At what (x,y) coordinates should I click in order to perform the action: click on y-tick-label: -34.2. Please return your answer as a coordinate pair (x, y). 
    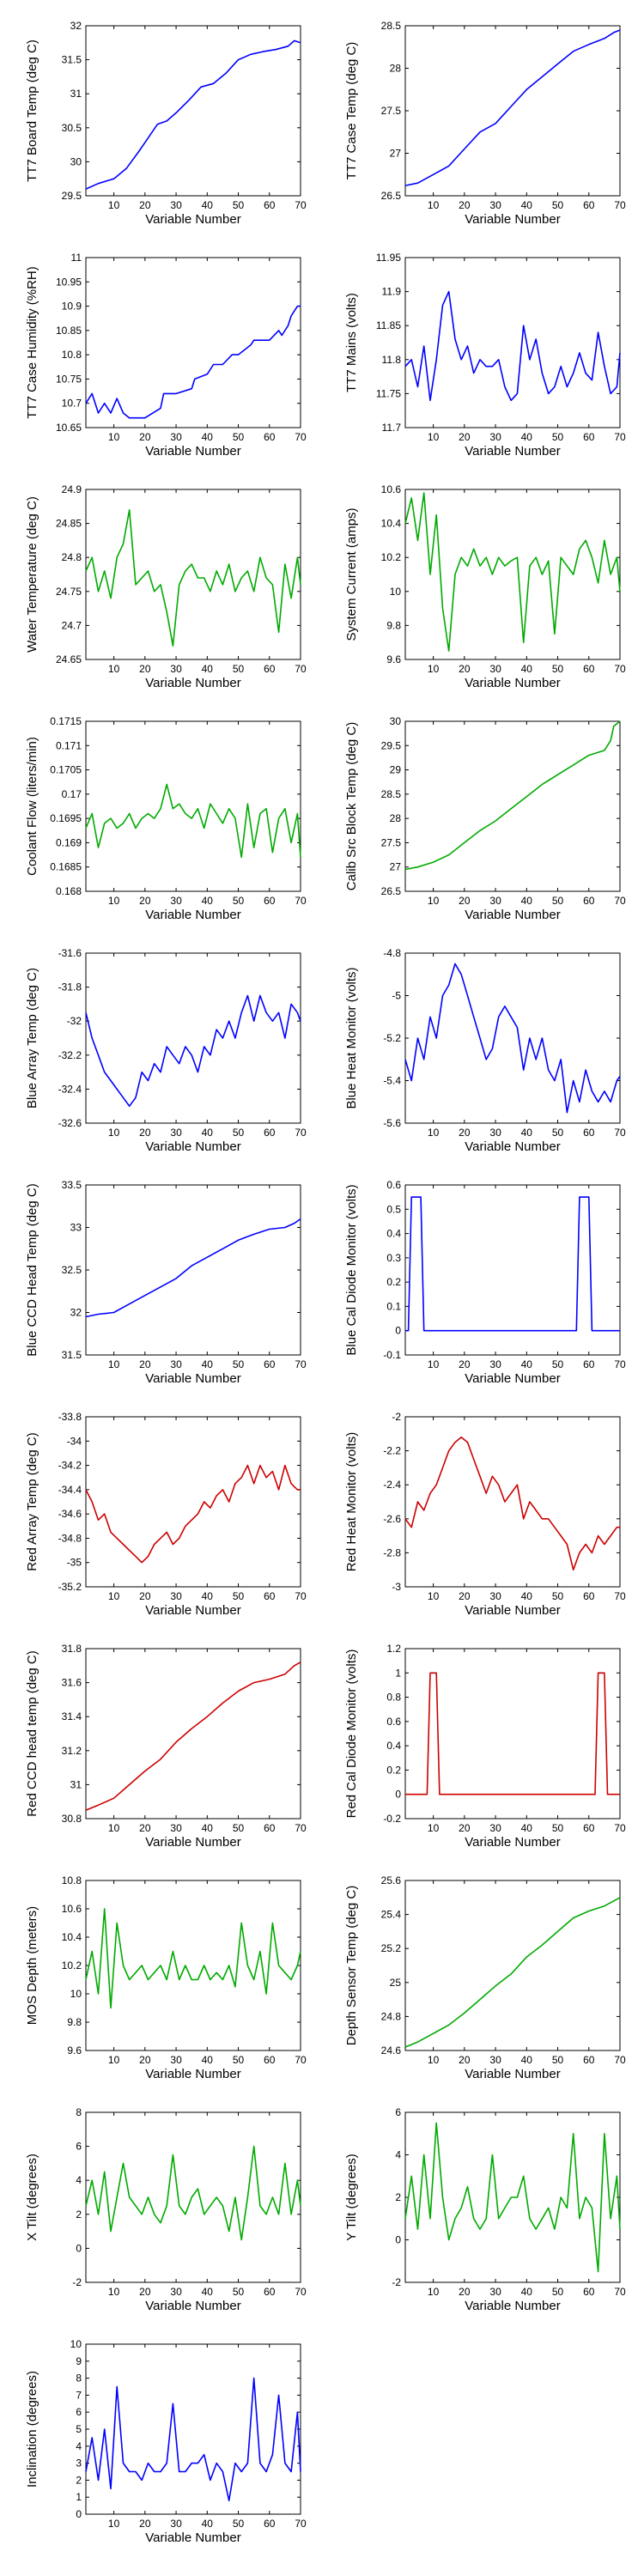
    Looking at the image, I should click on (70, 1466).